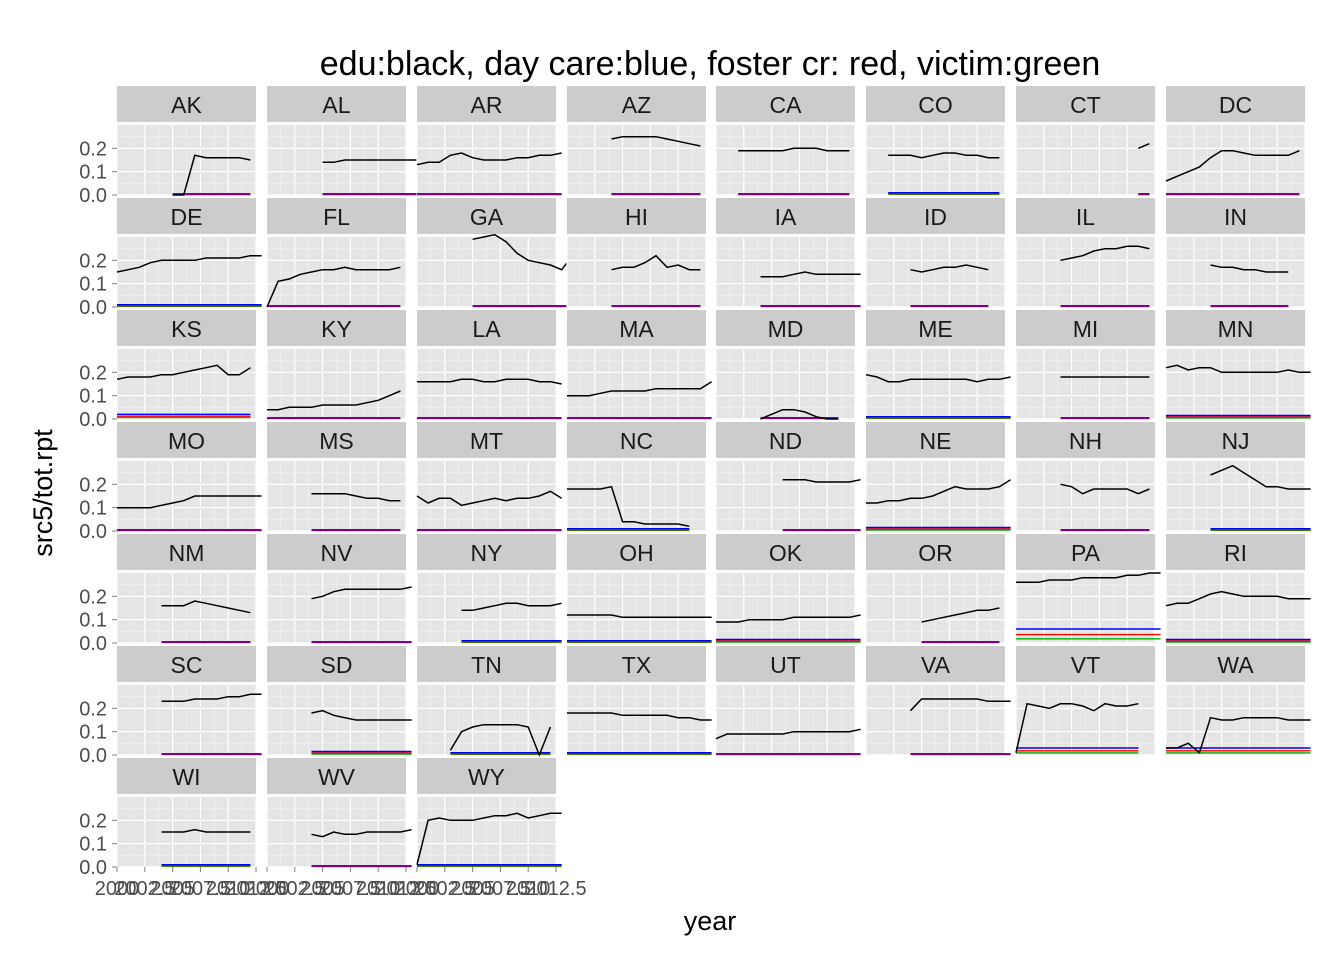  I want to click on facet-ut: UT, so click(788, 701).